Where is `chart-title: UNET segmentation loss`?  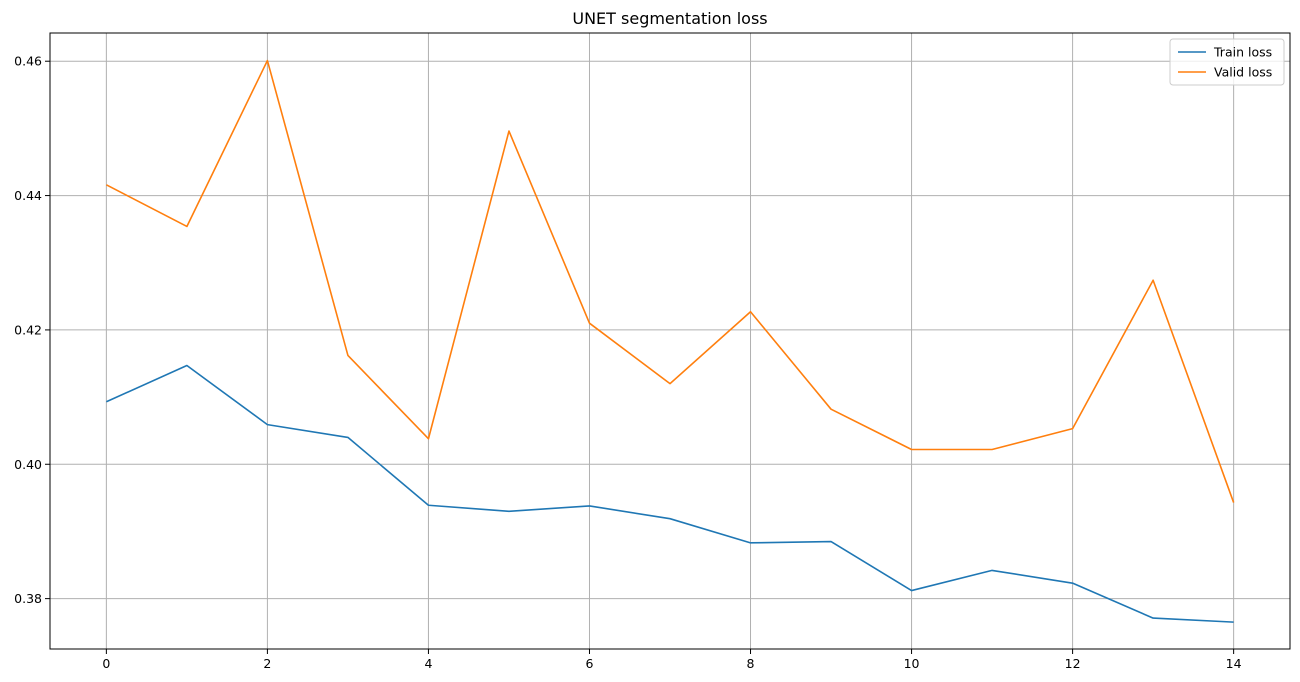
chart-title: UNET segmentation loss is located at coordinates (669, 18).